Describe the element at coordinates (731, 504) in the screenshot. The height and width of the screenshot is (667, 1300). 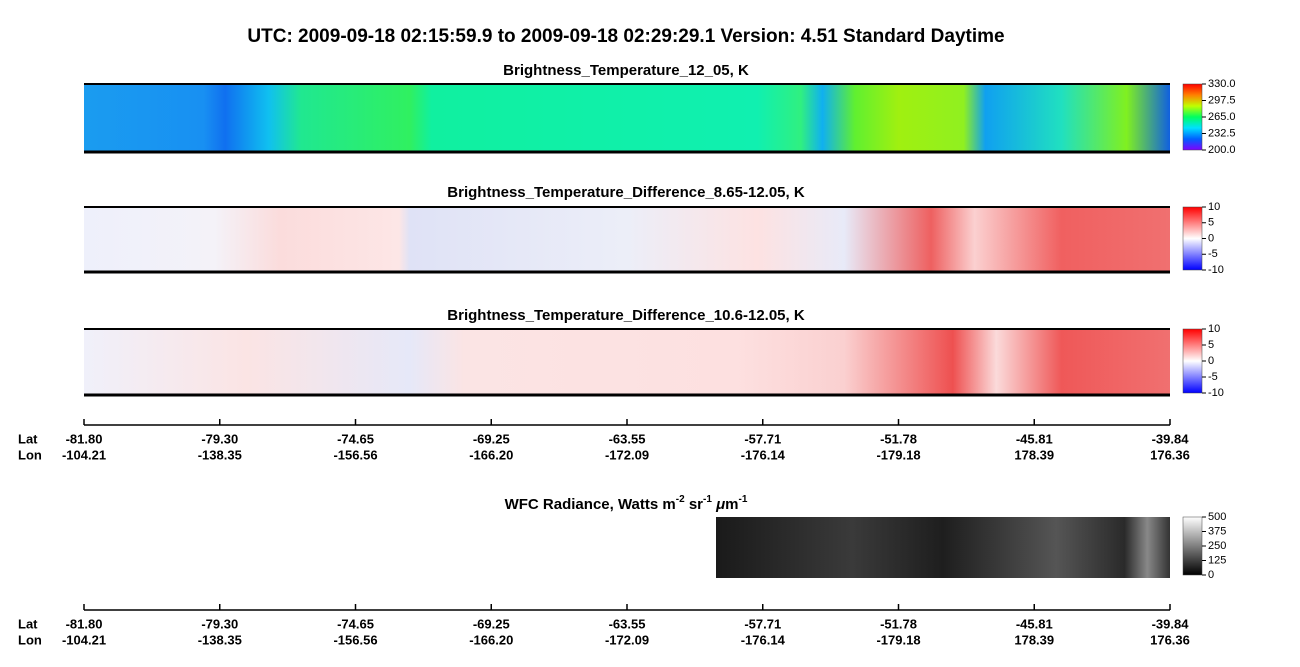
I see `title-part: m` at that location.